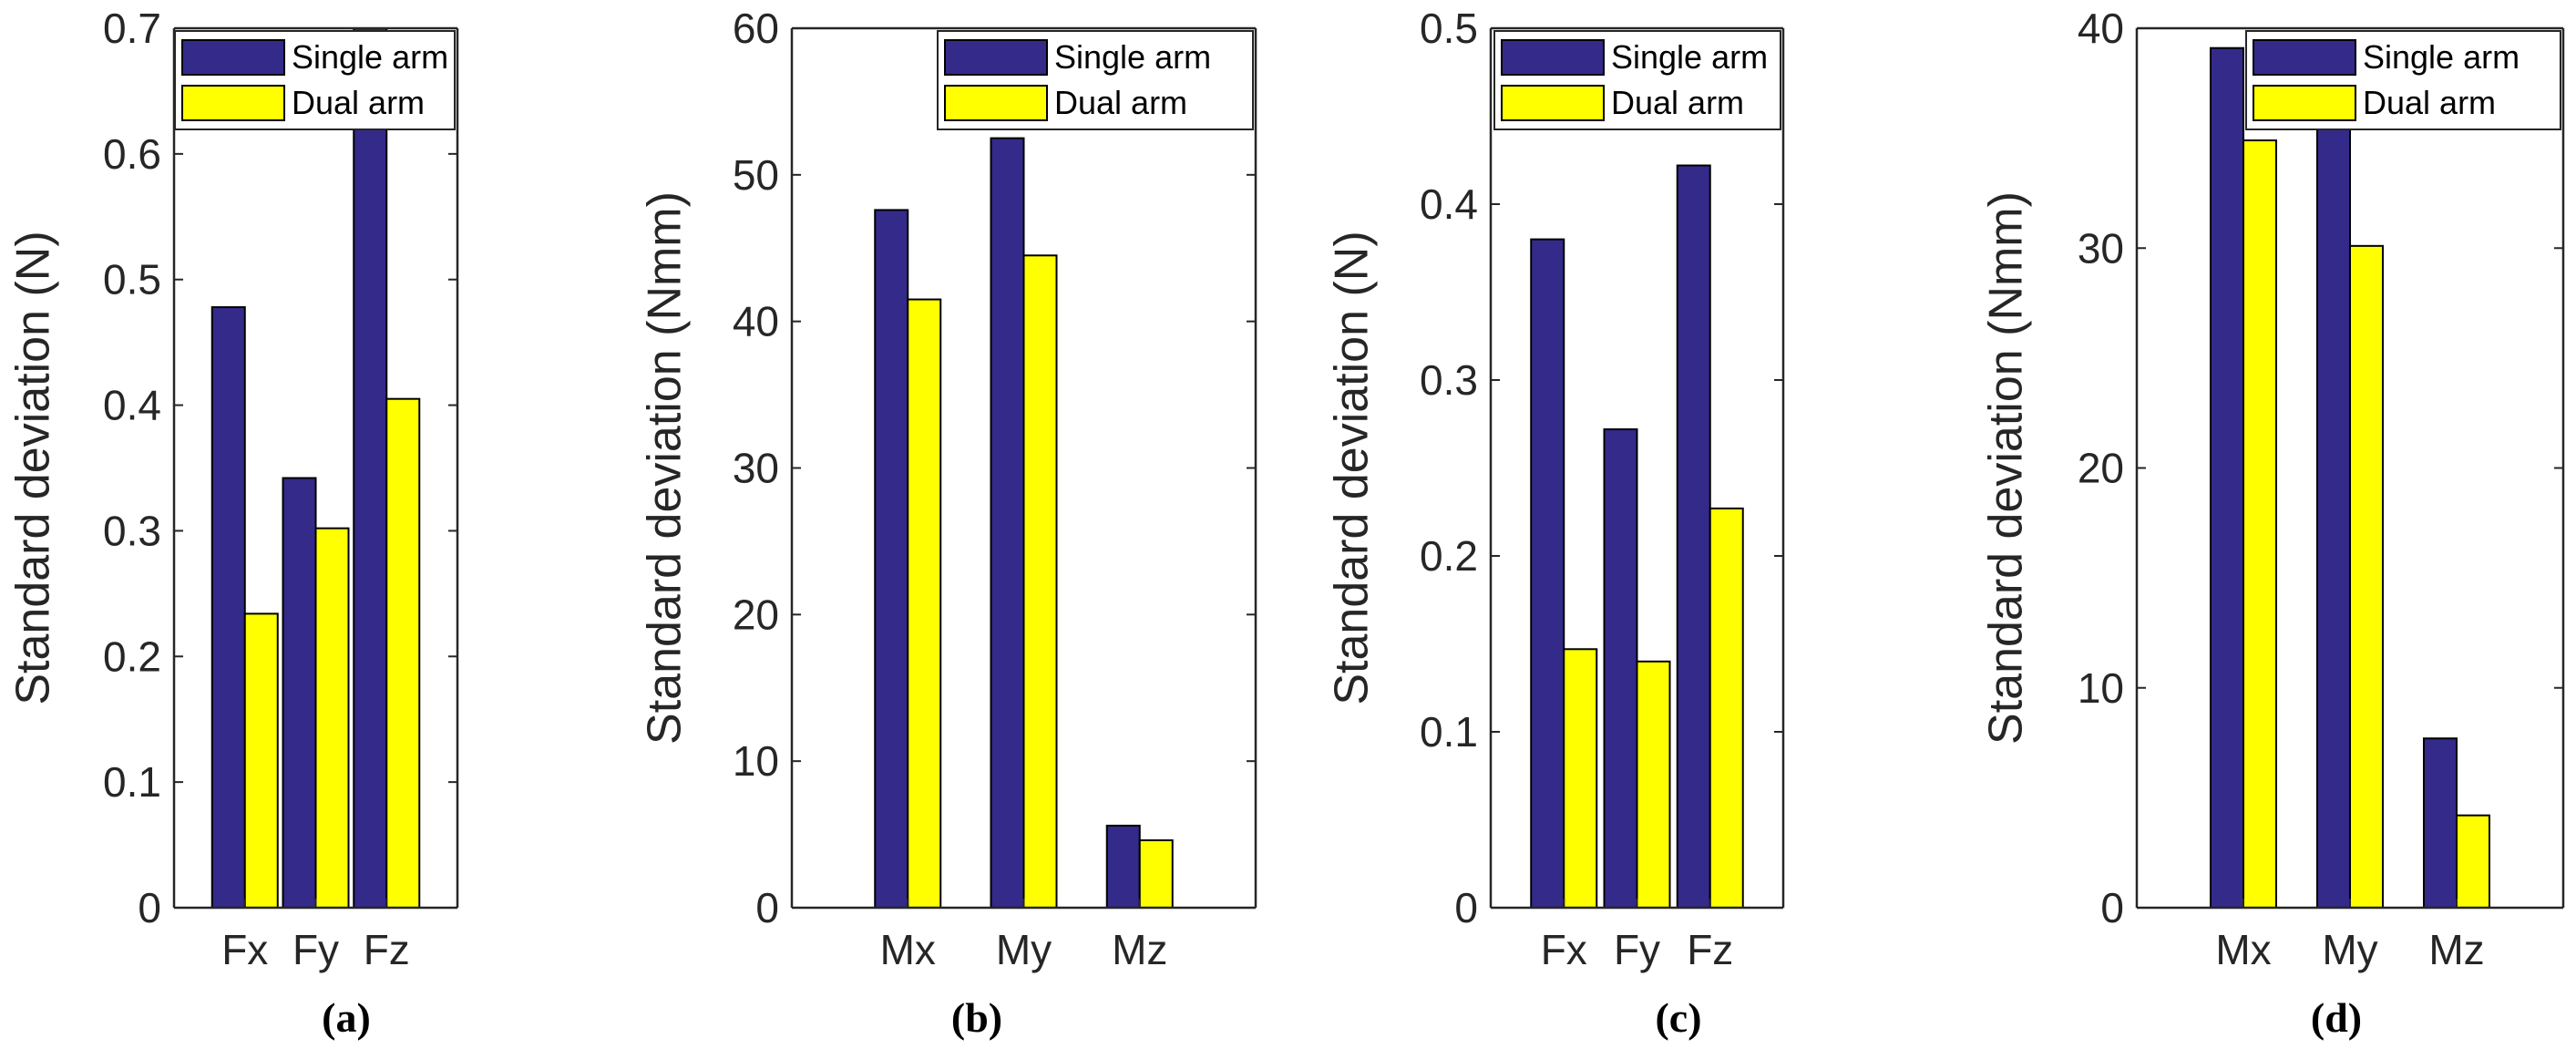 The width and height of the screenshot is (2576, 1059). What do you see at coordinates (976, 1017) in the screenshot?
I see `panel-label: (b)` at bounding box center [976, 1017].